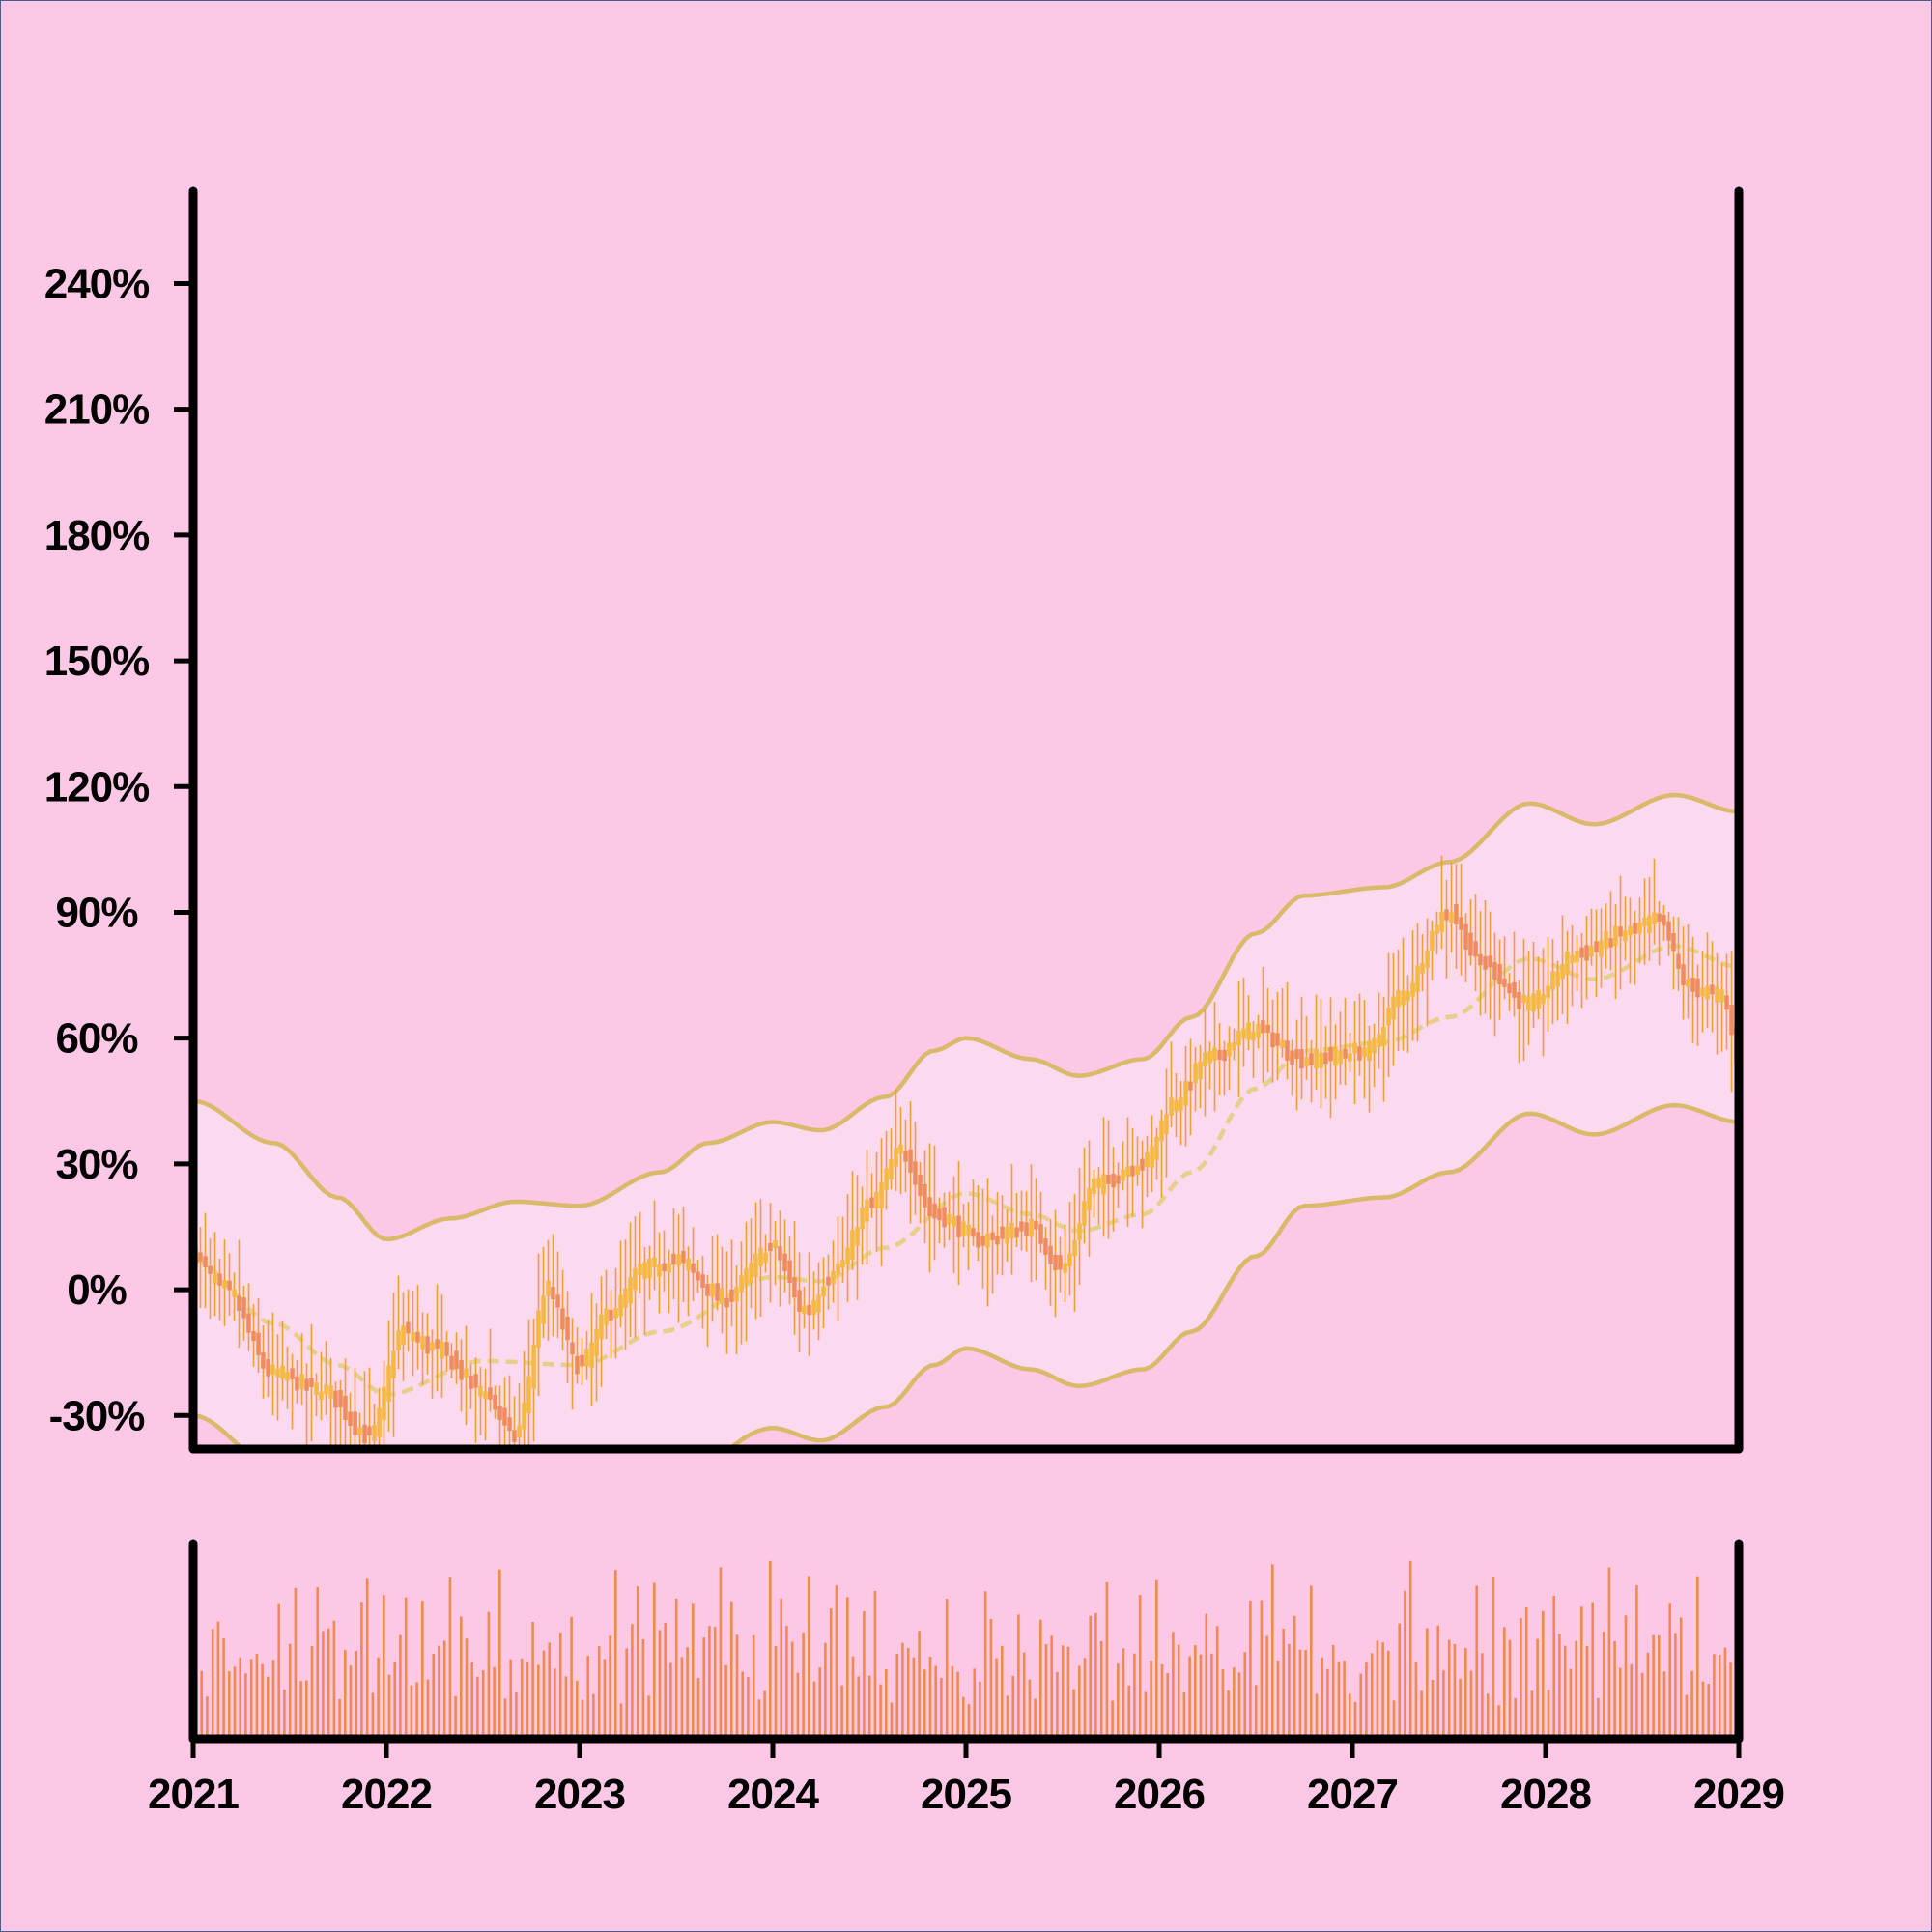 This screenshot has width=1932, height=1932. Describe the element at coordinates (1352, 1794) in the screenshot. I see `x-tick-label: 2027` at that location.